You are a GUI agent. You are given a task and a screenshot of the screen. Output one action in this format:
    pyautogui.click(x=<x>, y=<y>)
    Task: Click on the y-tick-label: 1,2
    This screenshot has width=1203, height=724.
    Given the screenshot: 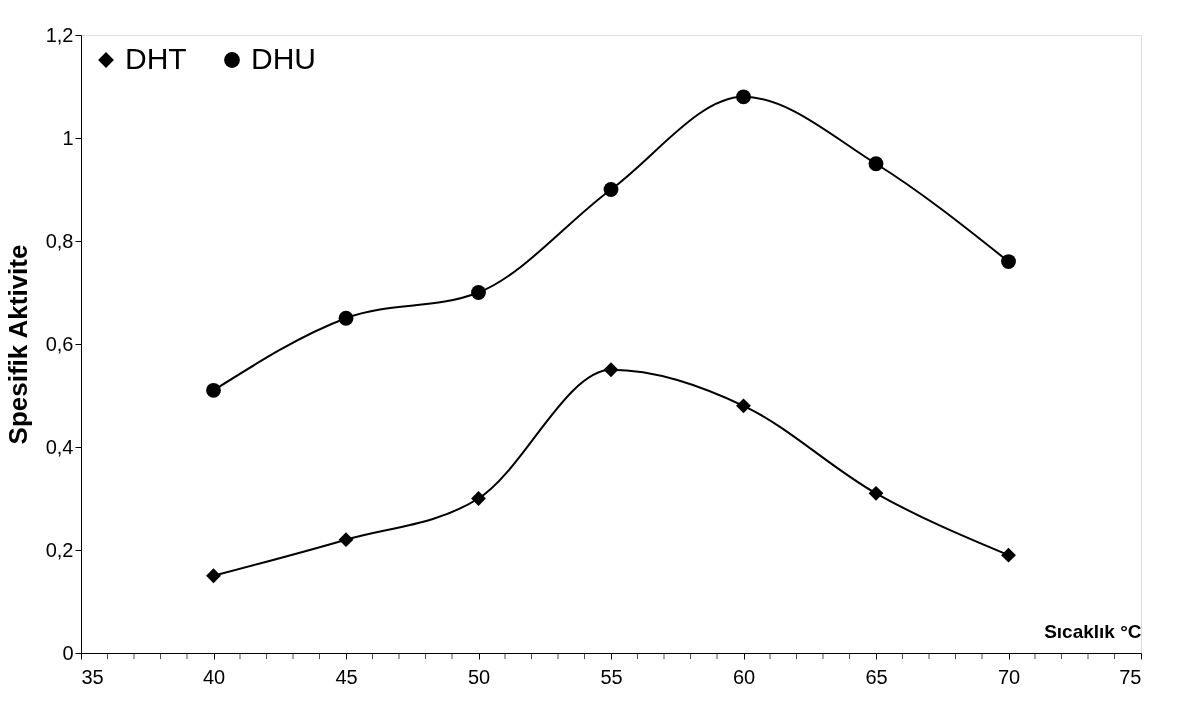 What is the action you would take?
    pyautogui.click(x=59, y=34)
    